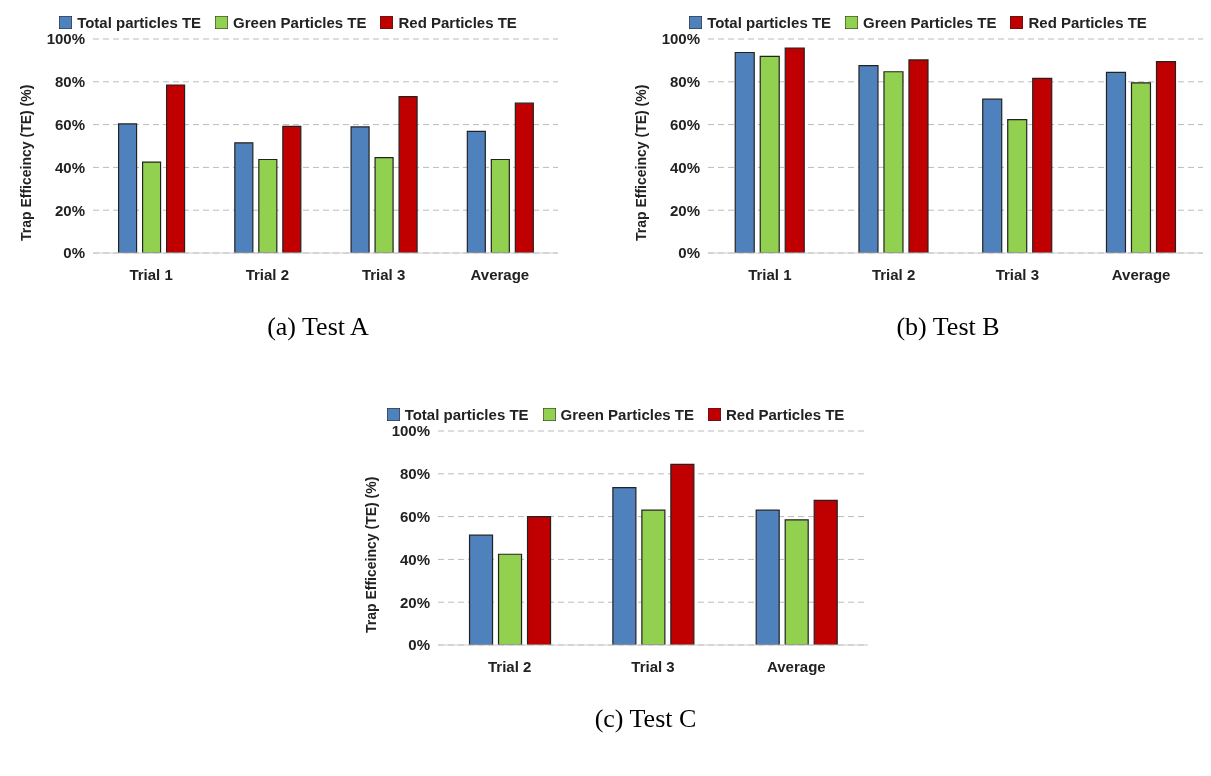 The image size is (1211, 776). Describe the element at coordinates (318, 327) in the screenshot. I see `text: (a) Test A` at that location.